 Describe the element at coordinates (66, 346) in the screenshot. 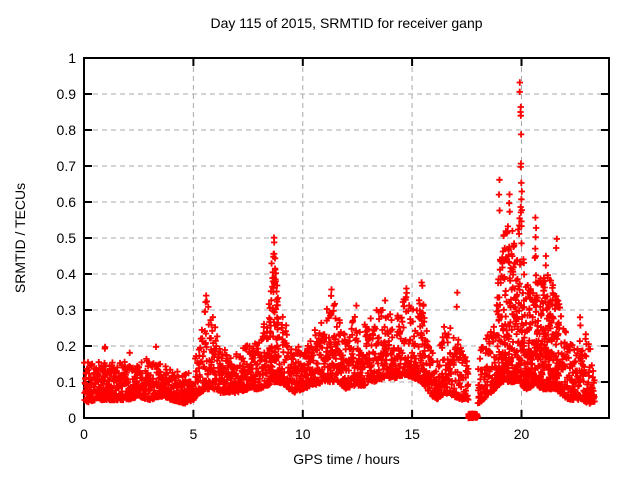

I see `y-tick-label: 0.2` at that location.